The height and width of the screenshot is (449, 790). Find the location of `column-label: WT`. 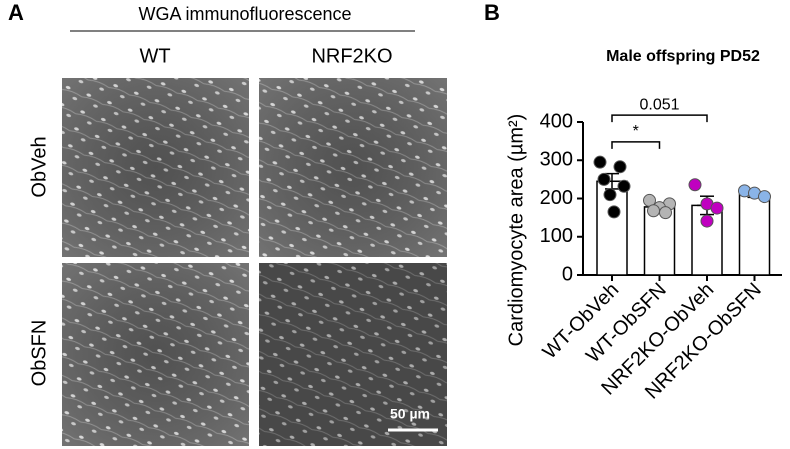

column-label: WT is located at coordinates (154, 56).